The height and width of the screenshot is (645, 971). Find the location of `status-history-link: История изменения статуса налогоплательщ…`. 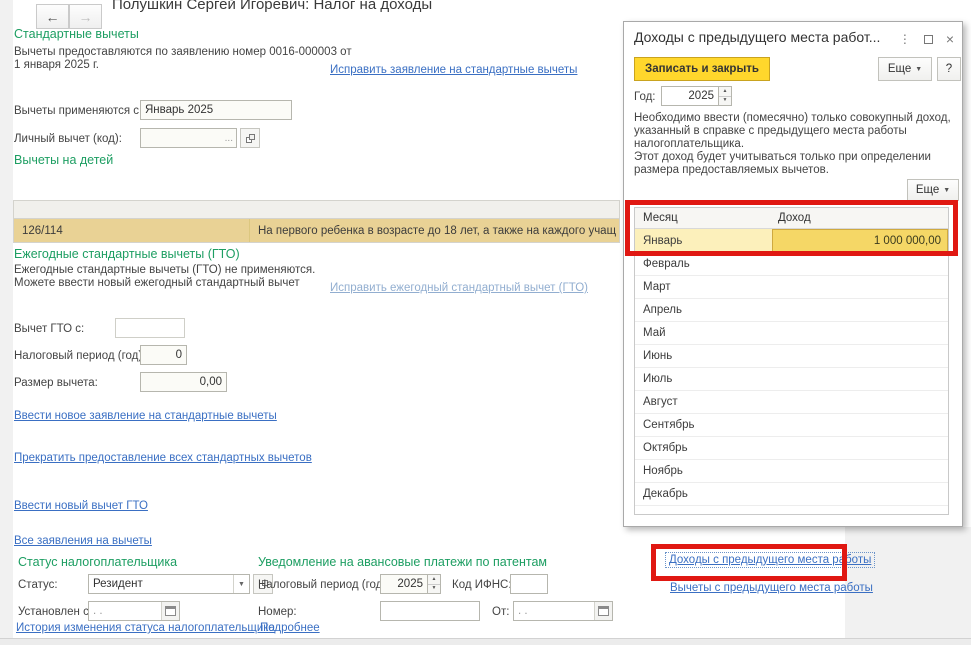

status-history-link: История изменения статуса налогоплательщ… is located at coordinates (145, 628).